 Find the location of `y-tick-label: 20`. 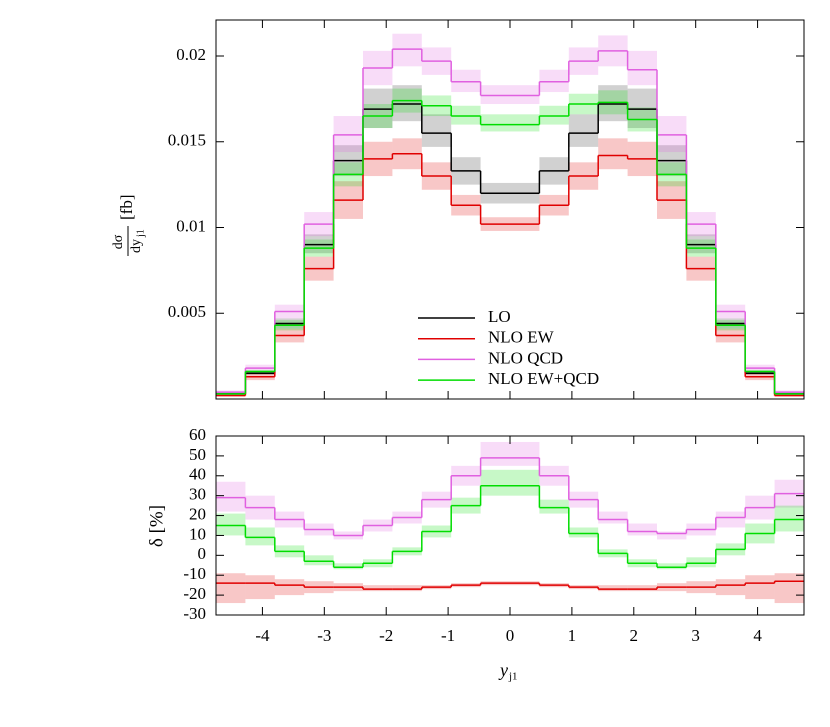

y-tick-label: 20 is located at coordinates (197, 513).